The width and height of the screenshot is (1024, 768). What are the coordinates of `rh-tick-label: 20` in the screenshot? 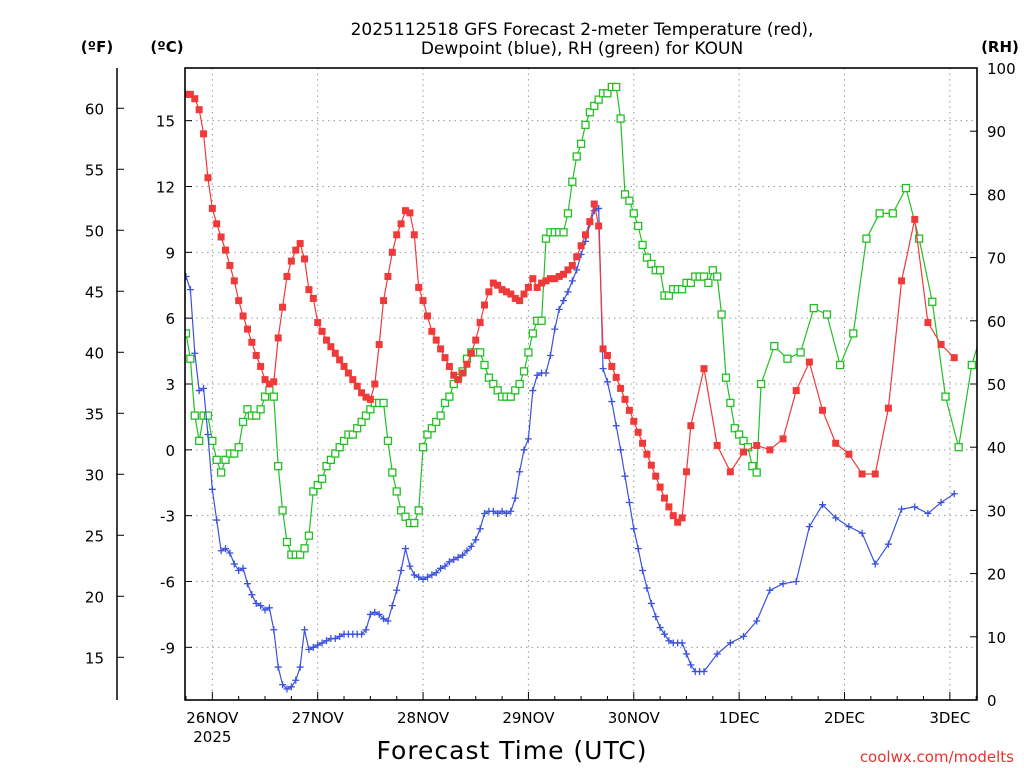 It's located at (996, 575).